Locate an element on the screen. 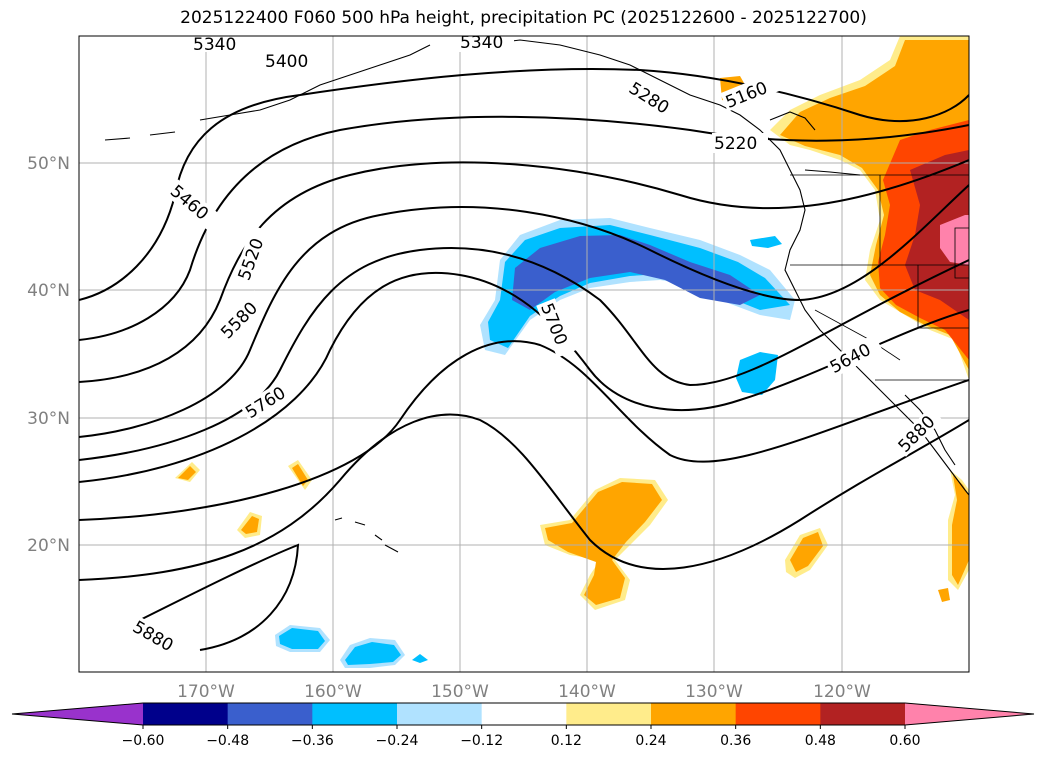  colorbar-tick-label: −0.12 is located at coordinates (481, 741).